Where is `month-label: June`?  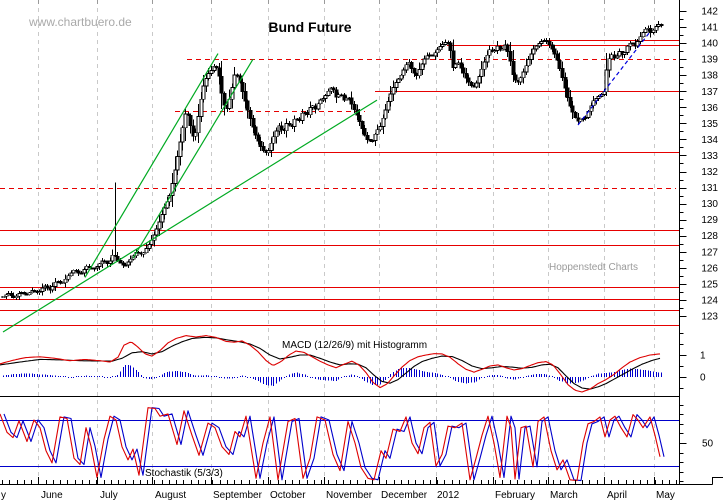
month-label: June is located at coordinates (52, 495).